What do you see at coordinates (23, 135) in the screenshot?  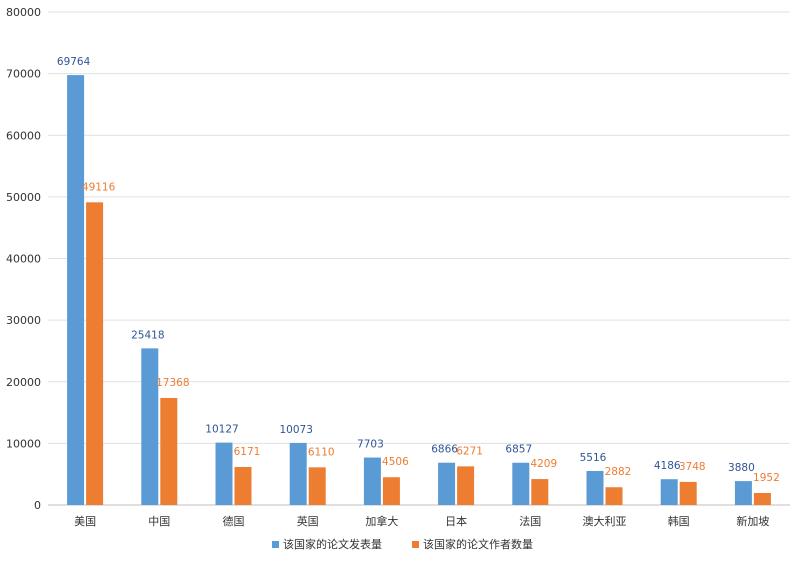 I see `y-tick-label: 60000` at bounding box center [23, 135].